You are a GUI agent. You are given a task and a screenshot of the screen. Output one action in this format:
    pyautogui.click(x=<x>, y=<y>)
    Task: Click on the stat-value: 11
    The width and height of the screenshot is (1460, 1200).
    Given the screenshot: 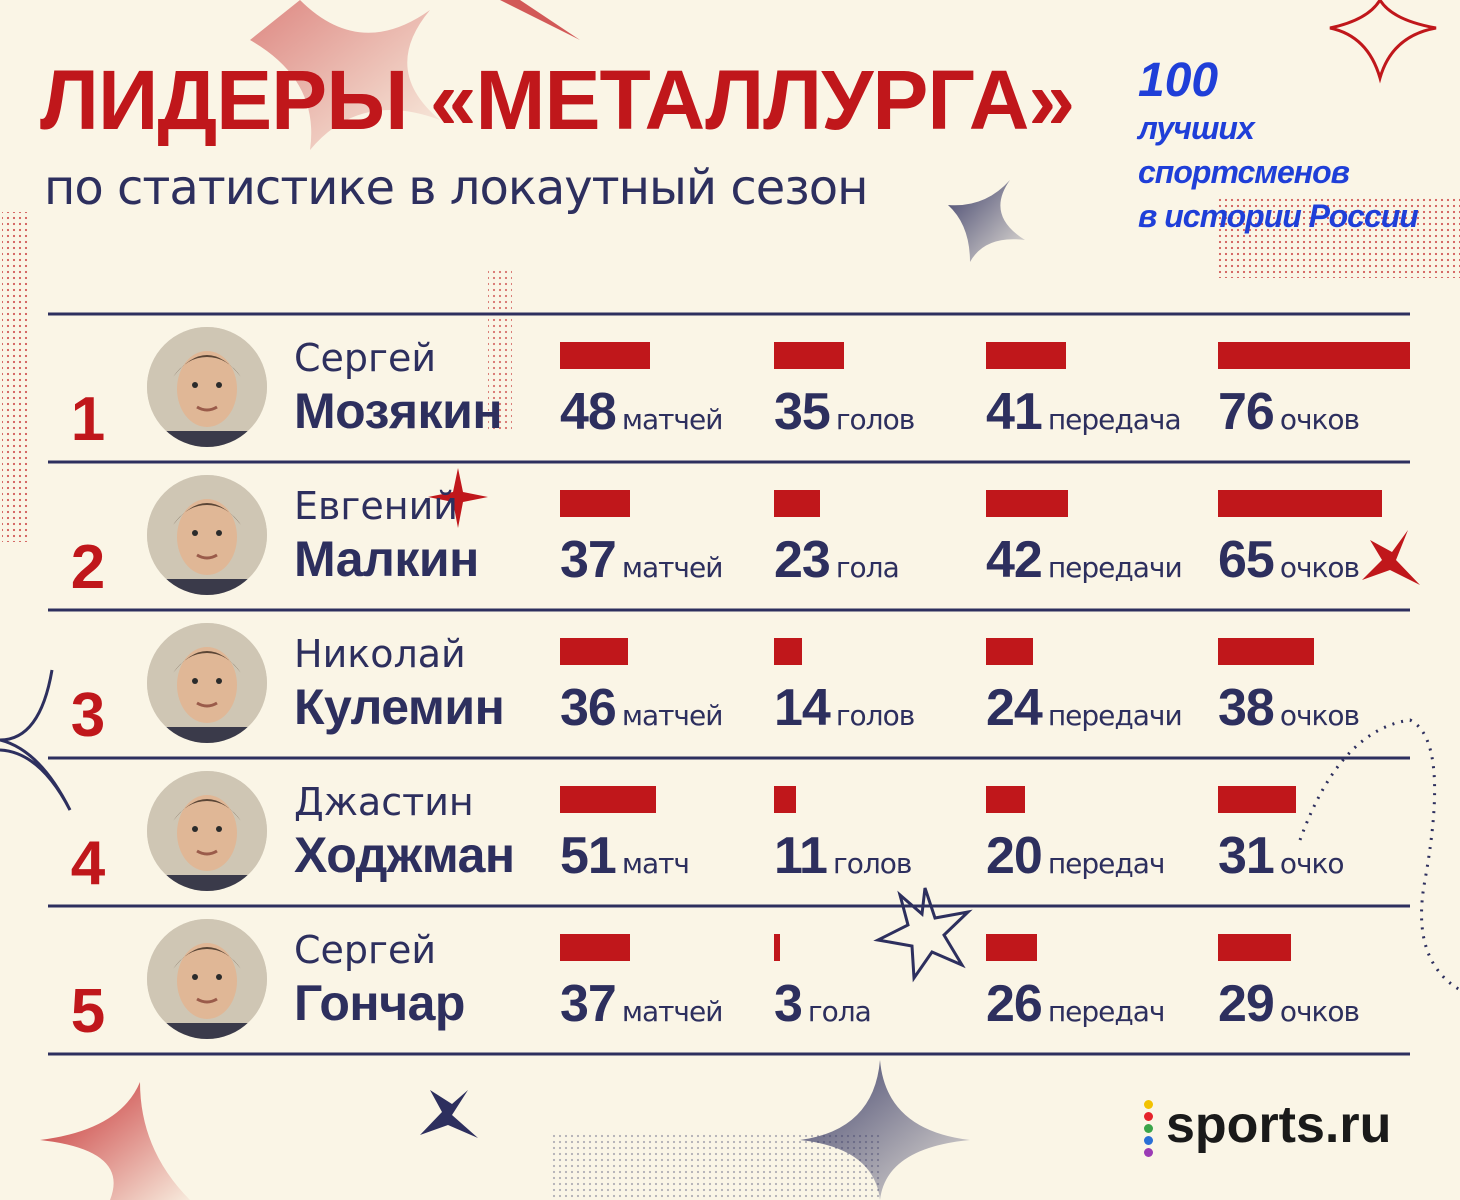 What is the action you would take?
    pyautogui.click(x=801, y=856)
    